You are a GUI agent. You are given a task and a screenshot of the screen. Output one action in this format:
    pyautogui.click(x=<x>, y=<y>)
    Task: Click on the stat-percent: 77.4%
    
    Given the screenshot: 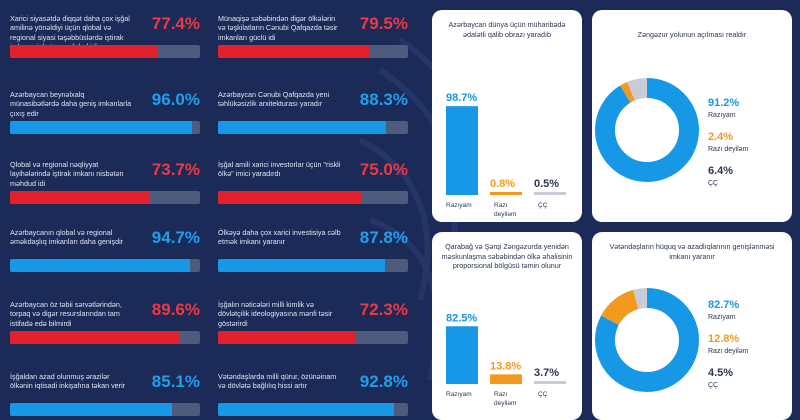 What is the action you would take?
    pyautogui.click(x=175, y=23)
    